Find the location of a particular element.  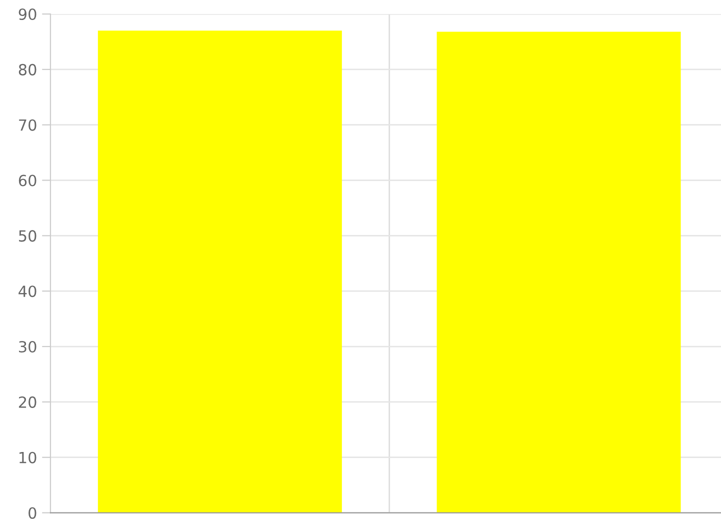

y-tick-label: 70 is located at coordinates (27, 125).